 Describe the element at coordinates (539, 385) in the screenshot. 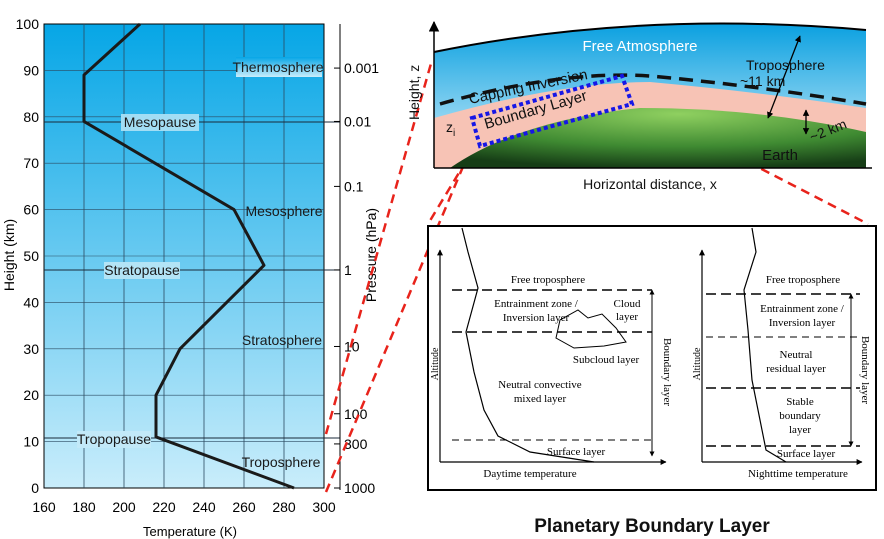

I see `mixed-layer-line1: Neutral convective` at that location.